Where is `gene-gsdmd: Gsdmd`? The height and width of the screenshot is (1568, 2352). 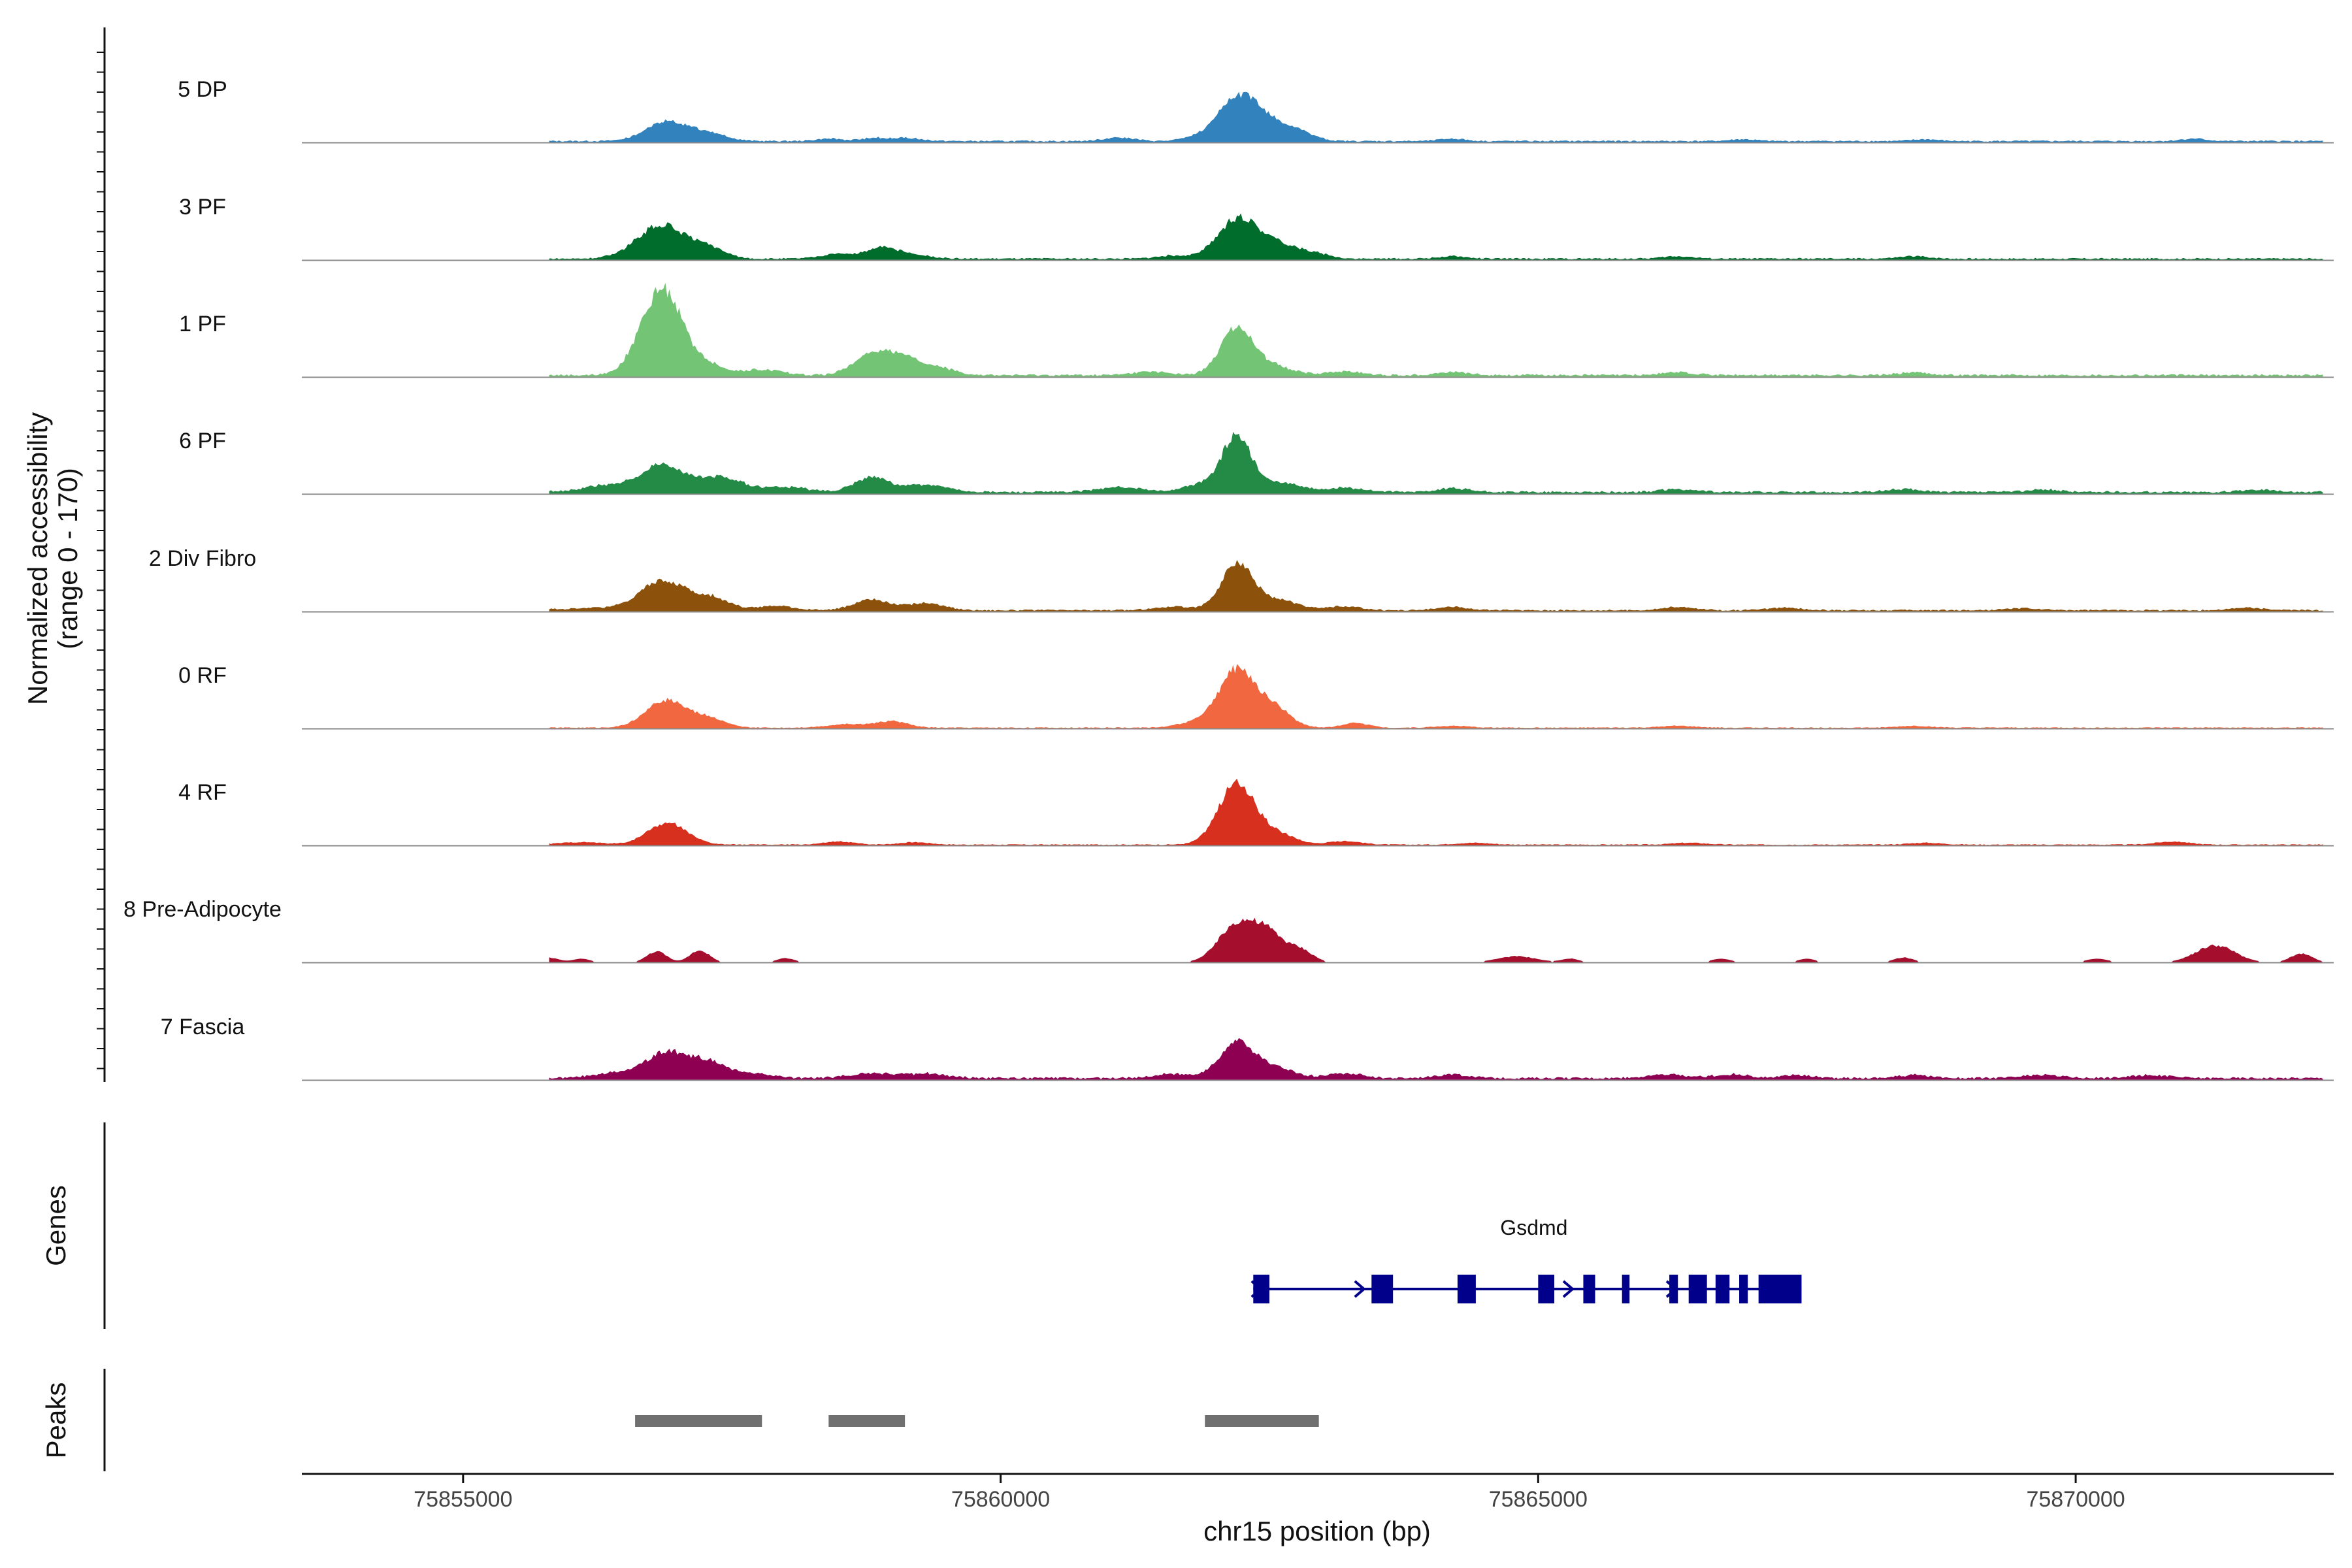 gene-gsdmd: Gsdmd is located at coordinates (1526, 1259).